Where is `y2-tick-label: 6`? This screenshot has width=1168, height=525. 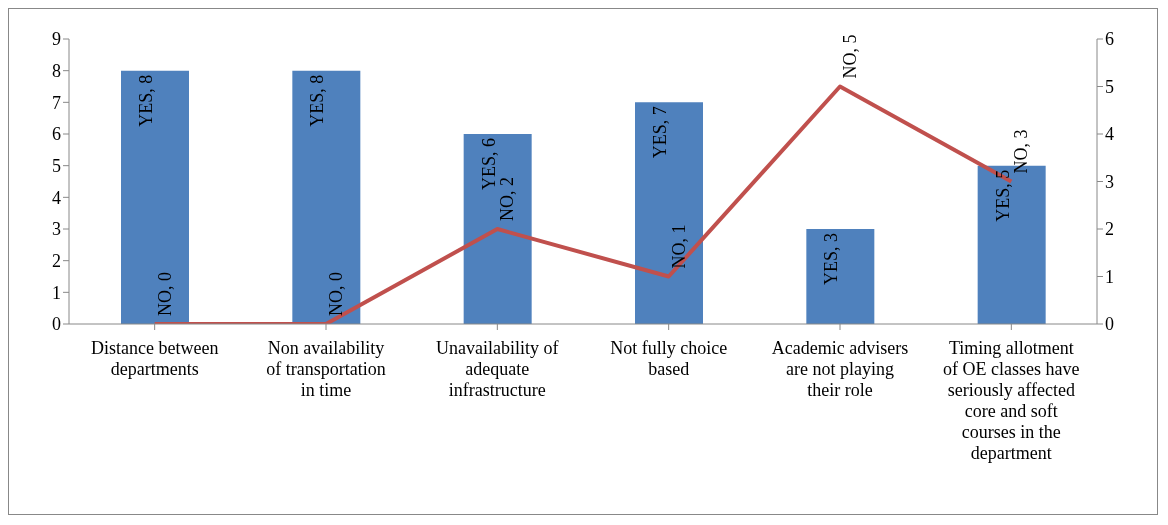 y2-tick-label: 6 is located at coordinates (1109, 39).